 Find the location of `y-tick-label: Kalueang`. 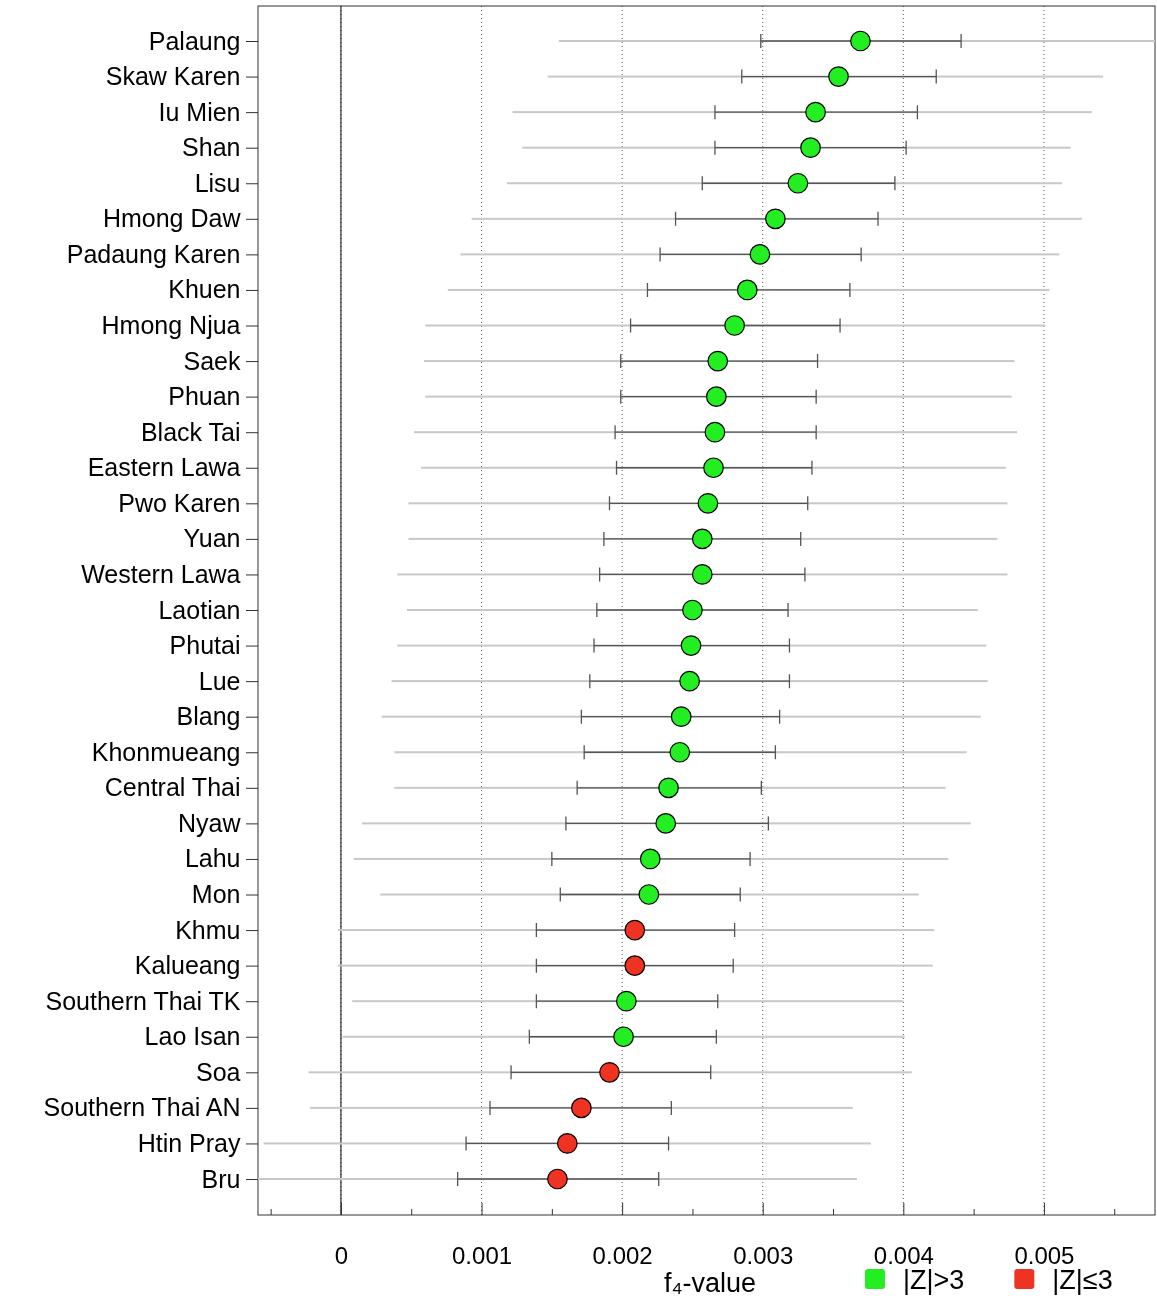

y-tick-label: Kalueang is located at coordinates (187, 965).